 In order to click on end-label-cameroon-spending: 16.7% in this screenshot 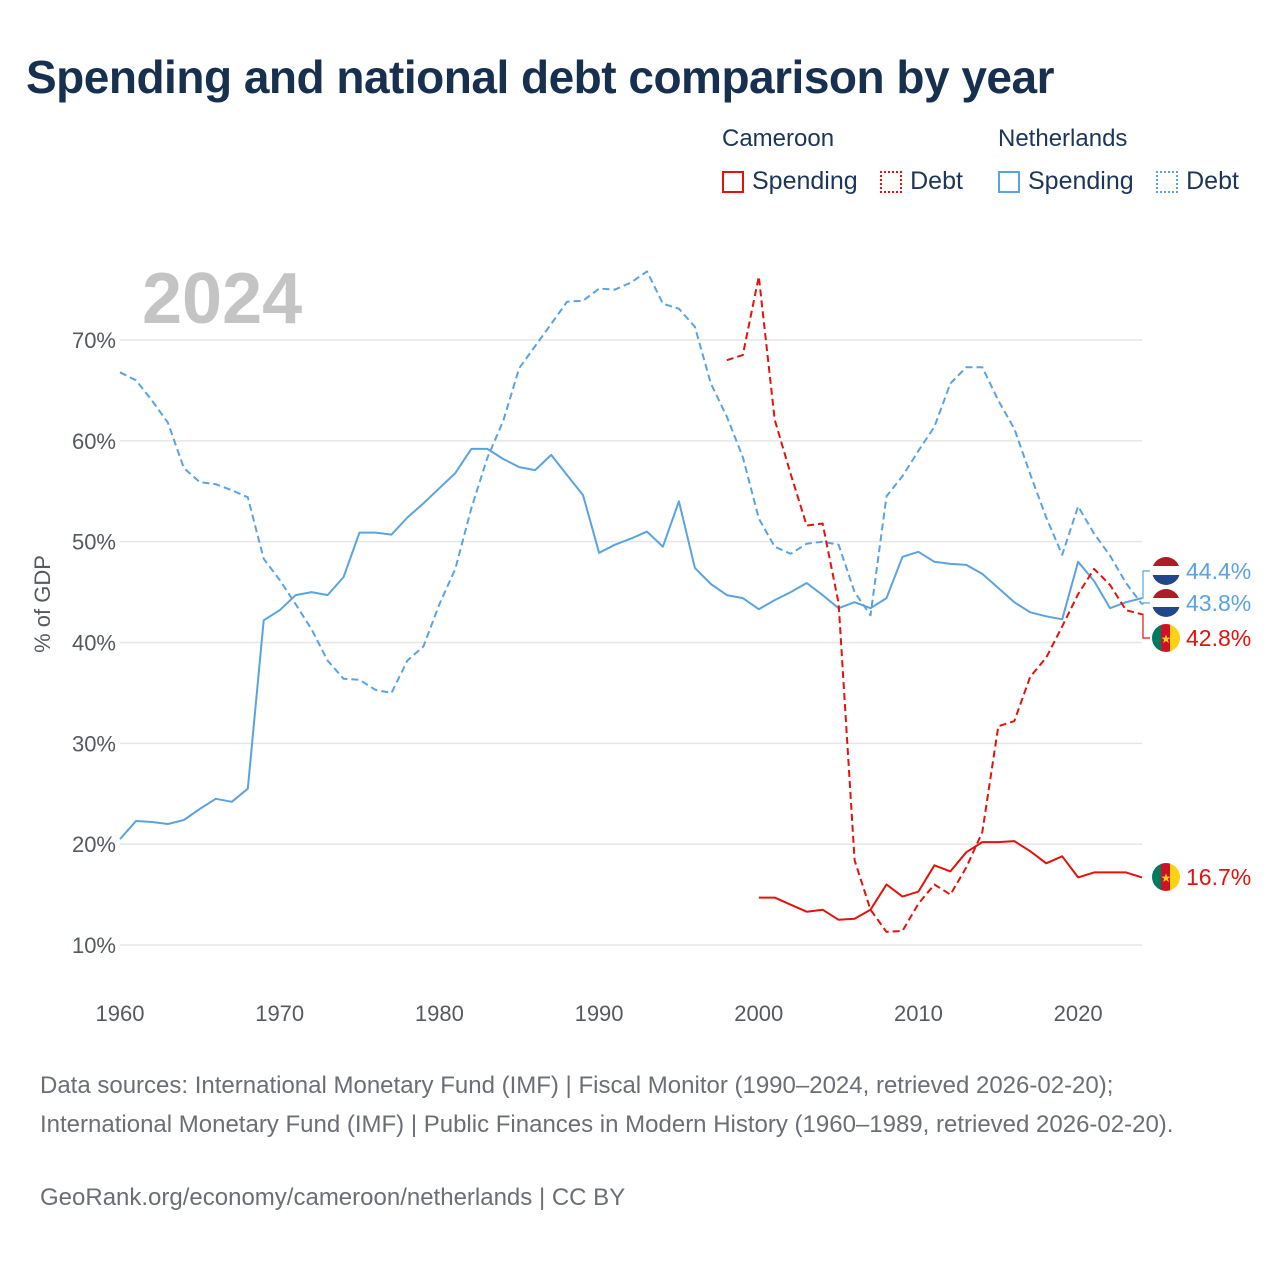, I will do `click(1218, 877)`.